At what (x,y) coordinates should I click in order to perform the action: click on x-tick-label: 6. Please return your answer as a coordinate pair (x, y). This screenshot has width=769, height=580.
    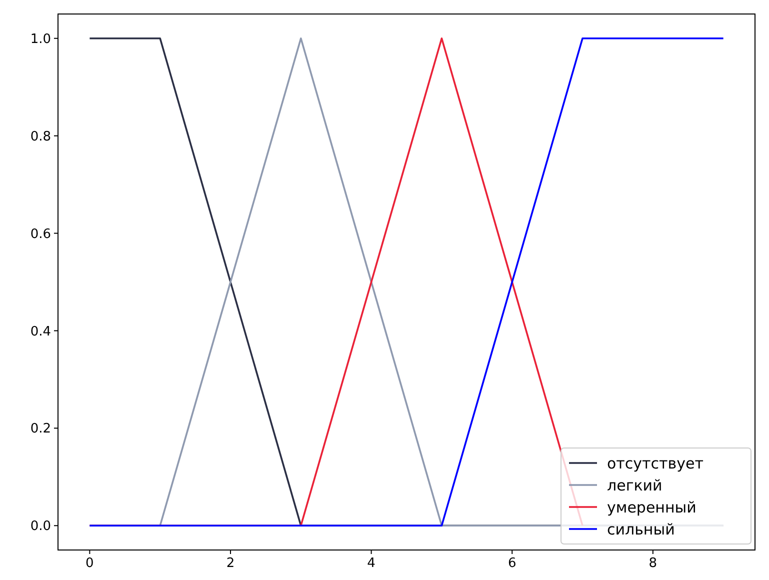
    Looking at the image, I should click on (512, 563).